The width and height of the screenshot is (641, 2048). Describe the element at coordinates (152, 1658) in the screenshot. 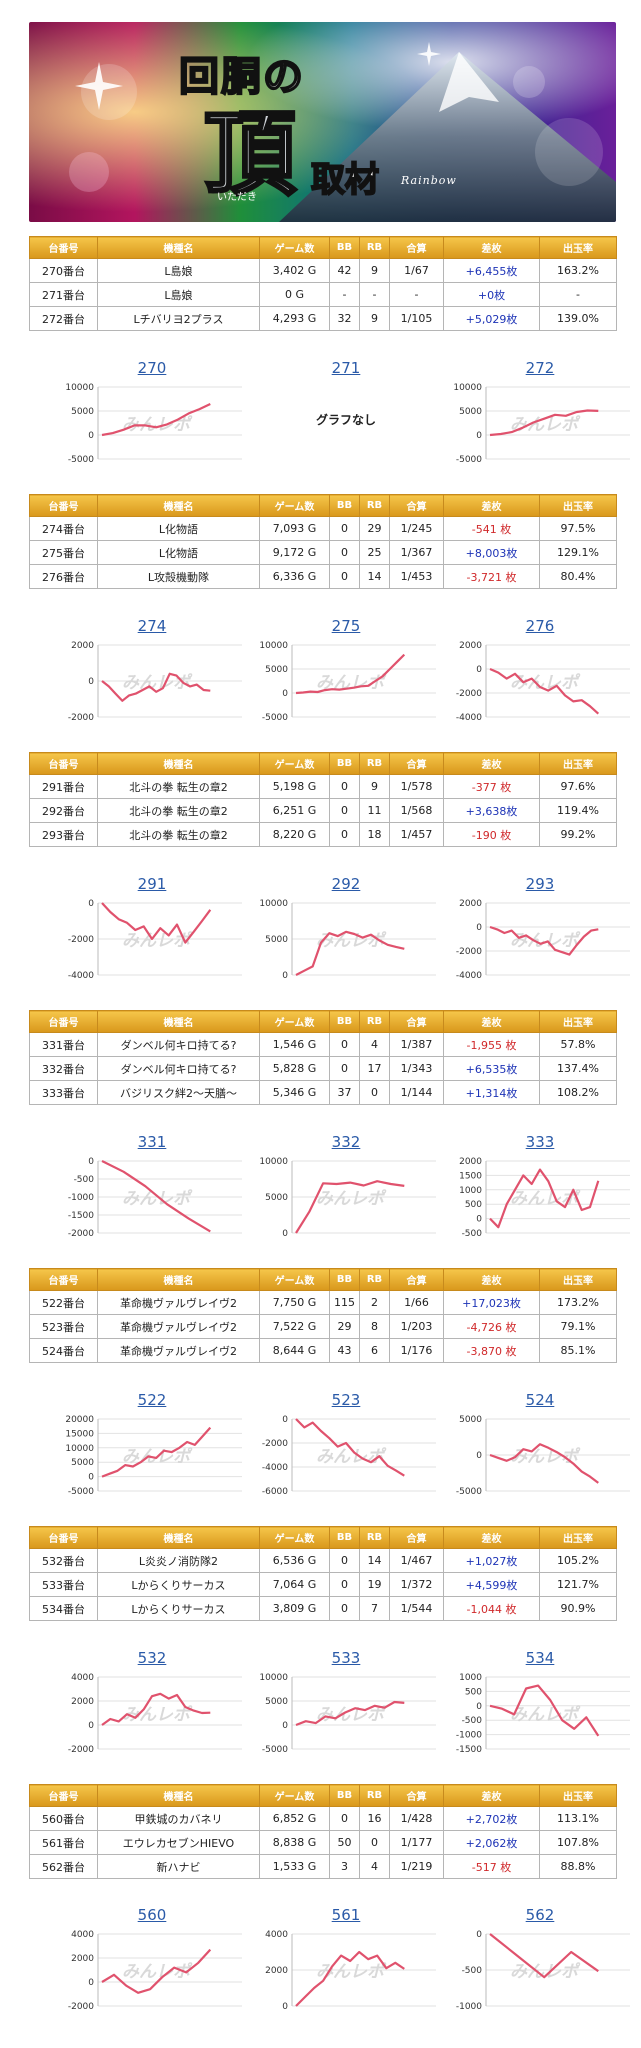

I see `chart-title-link: 532` at that location.